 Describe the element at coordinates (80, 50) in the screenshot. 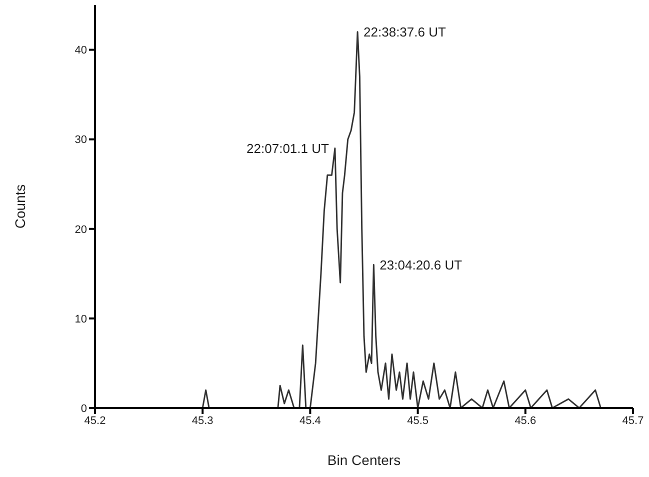

I see `y-tick-label: 40` at that location.